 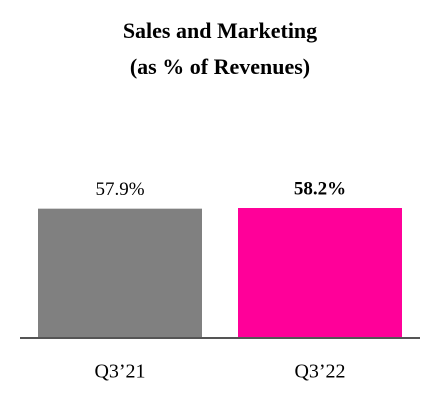 What do you see at coordinates (319, 372) in the screenshot?
I see `x-tick-label: Q3’22` at bounding box center [319, 372].